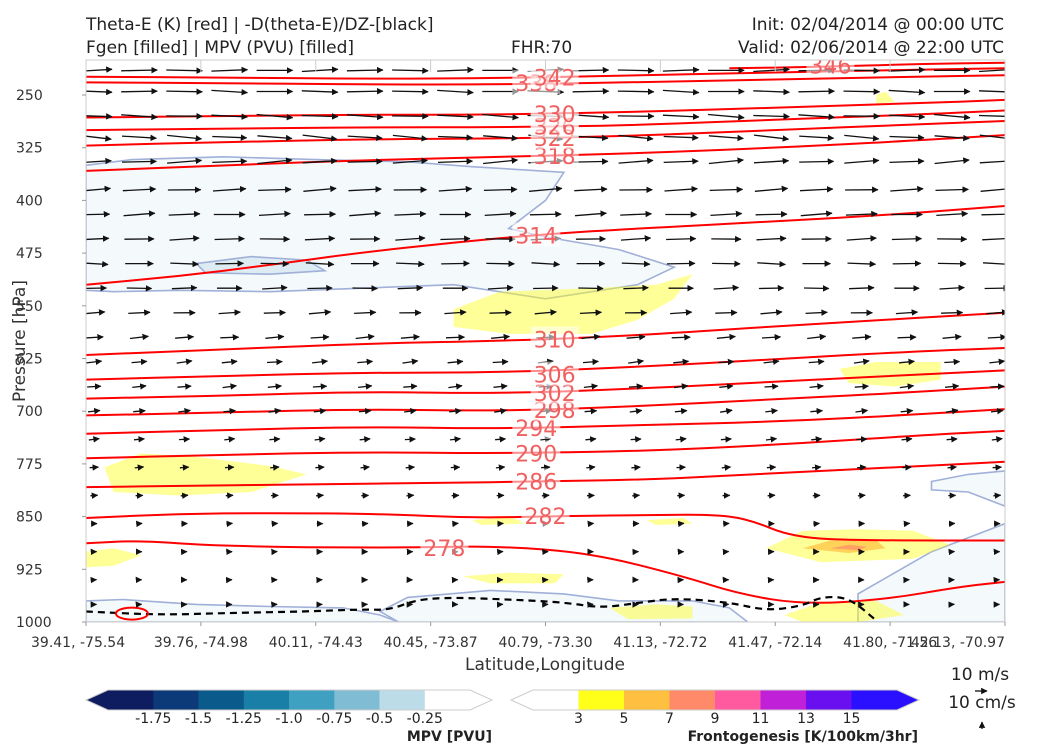 The width and height of the screenshot is (1050, 750). I want to click on x-tick-label: 39.41, -75.54, so click(78, 643).